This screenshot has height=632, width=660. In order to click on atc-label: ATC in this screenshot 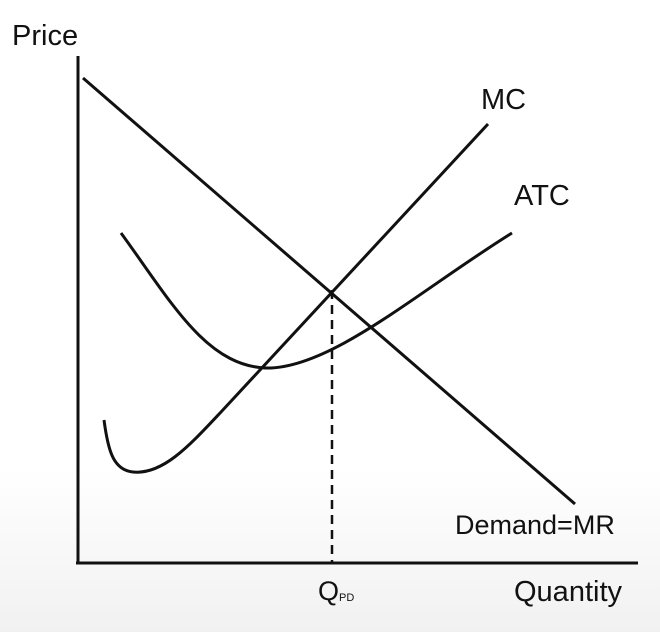, I will do `click(542, 196)`.